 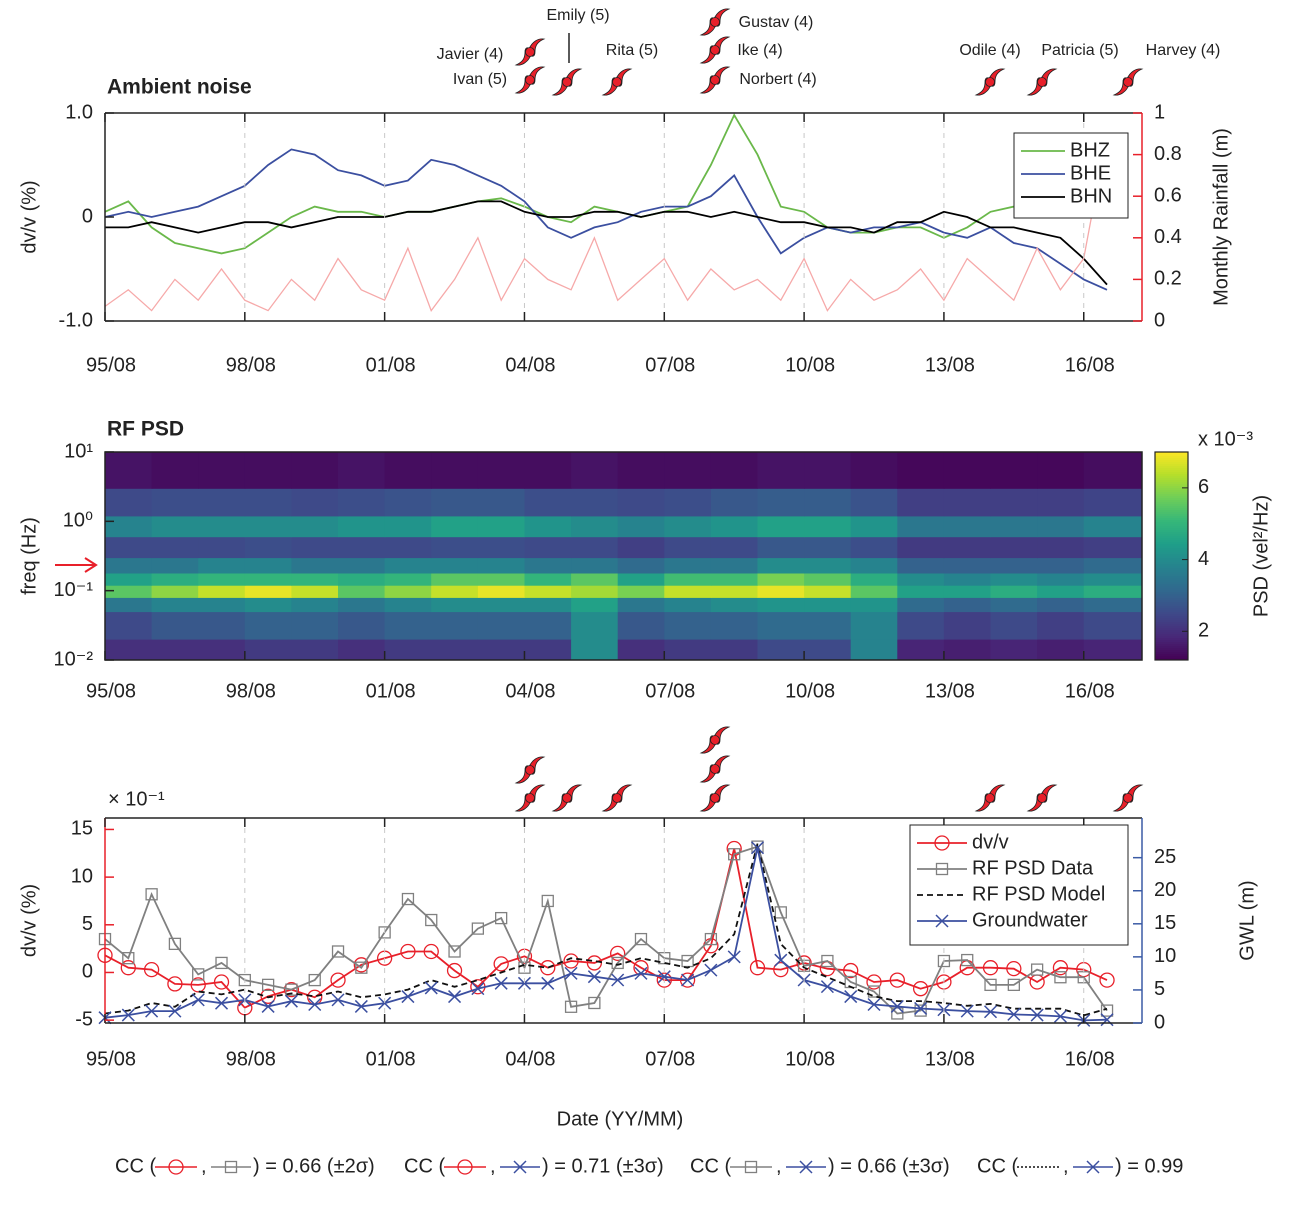 What do you see at coordinates (1071, 175) in the screenshot?
I see `legend-box` at bounding box center [1071, 175].